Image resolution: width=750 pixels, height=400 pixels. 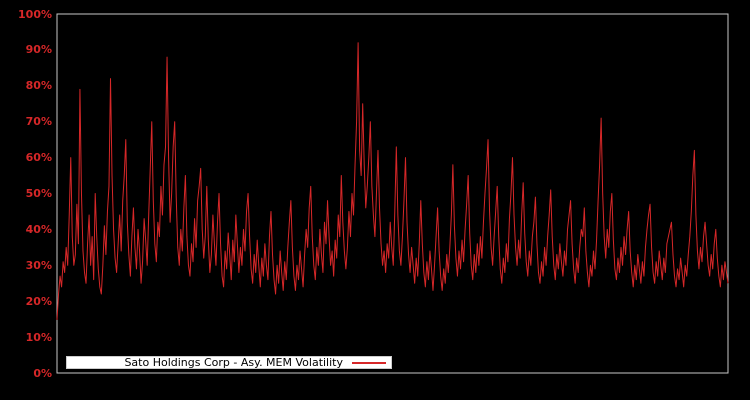 What do you see at coordinates (42, 373) in the screenshot?
I see `y-tick-label: 0%` at bounding box center [42, 373].